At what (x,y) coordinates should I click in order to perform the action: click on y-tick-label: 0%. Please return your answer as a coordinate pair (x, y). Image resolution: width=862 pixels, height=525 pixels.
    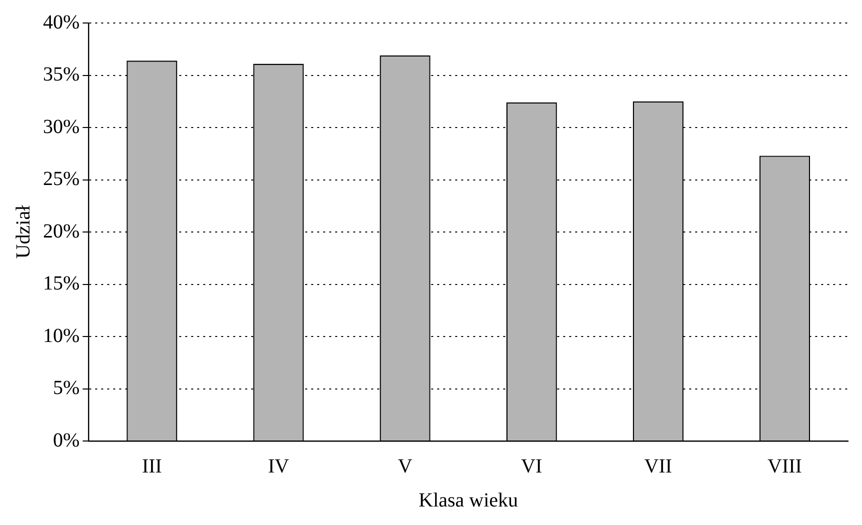
    Looking at the image, I should click on (66, 440).